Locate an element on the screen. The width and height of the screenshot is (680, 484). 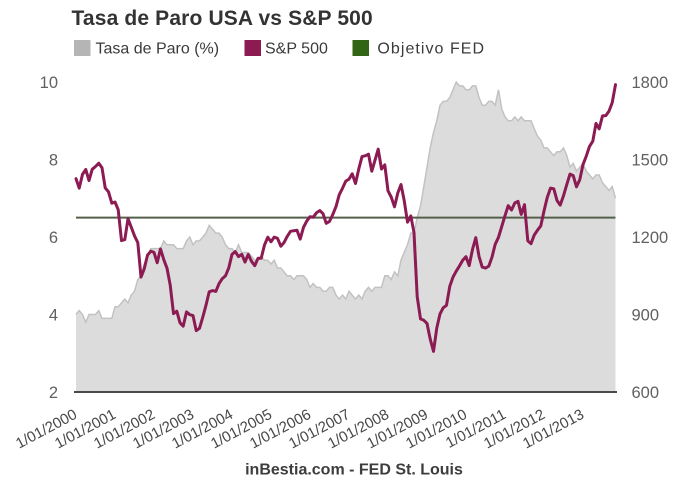
svg-text: inBestia.com - FED St. Louis is located at coordinates (354, 470).